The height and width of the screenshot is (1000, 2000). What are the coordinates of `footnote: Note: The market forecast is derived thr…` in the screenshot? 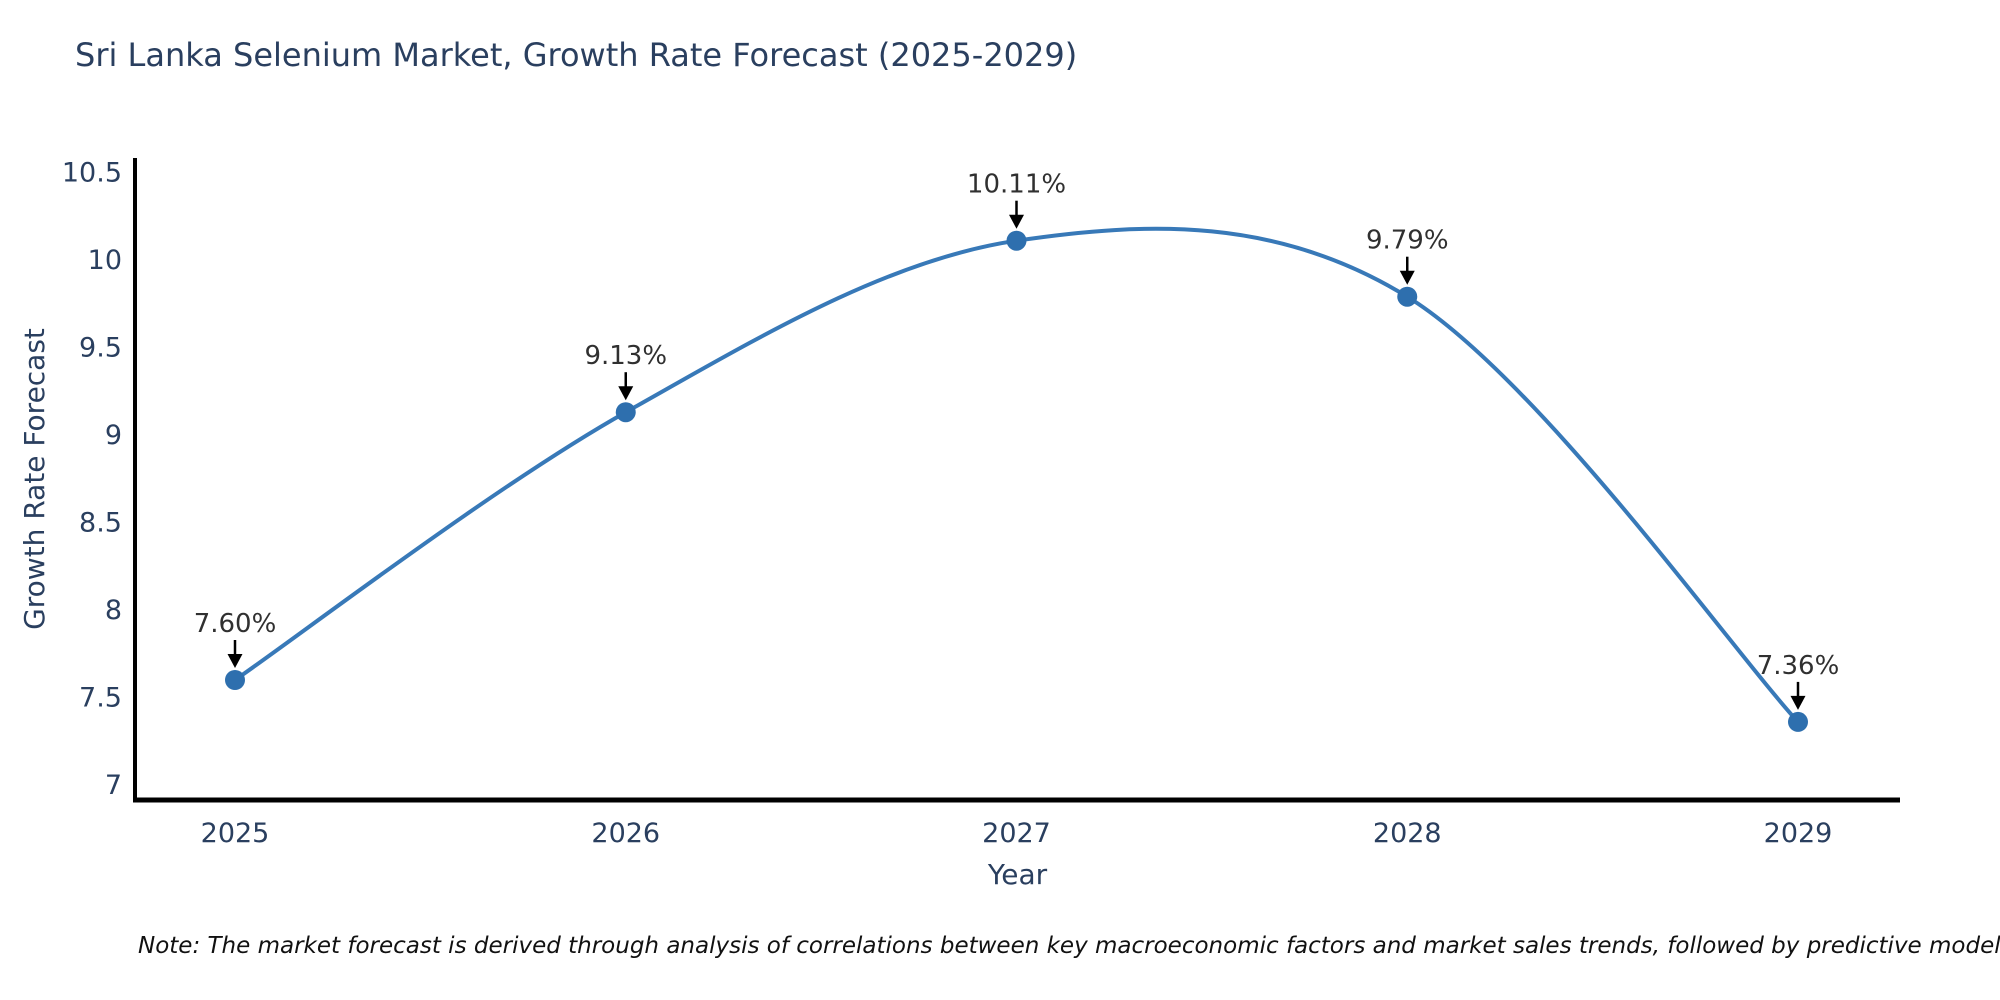 It's located at (1069, 946).